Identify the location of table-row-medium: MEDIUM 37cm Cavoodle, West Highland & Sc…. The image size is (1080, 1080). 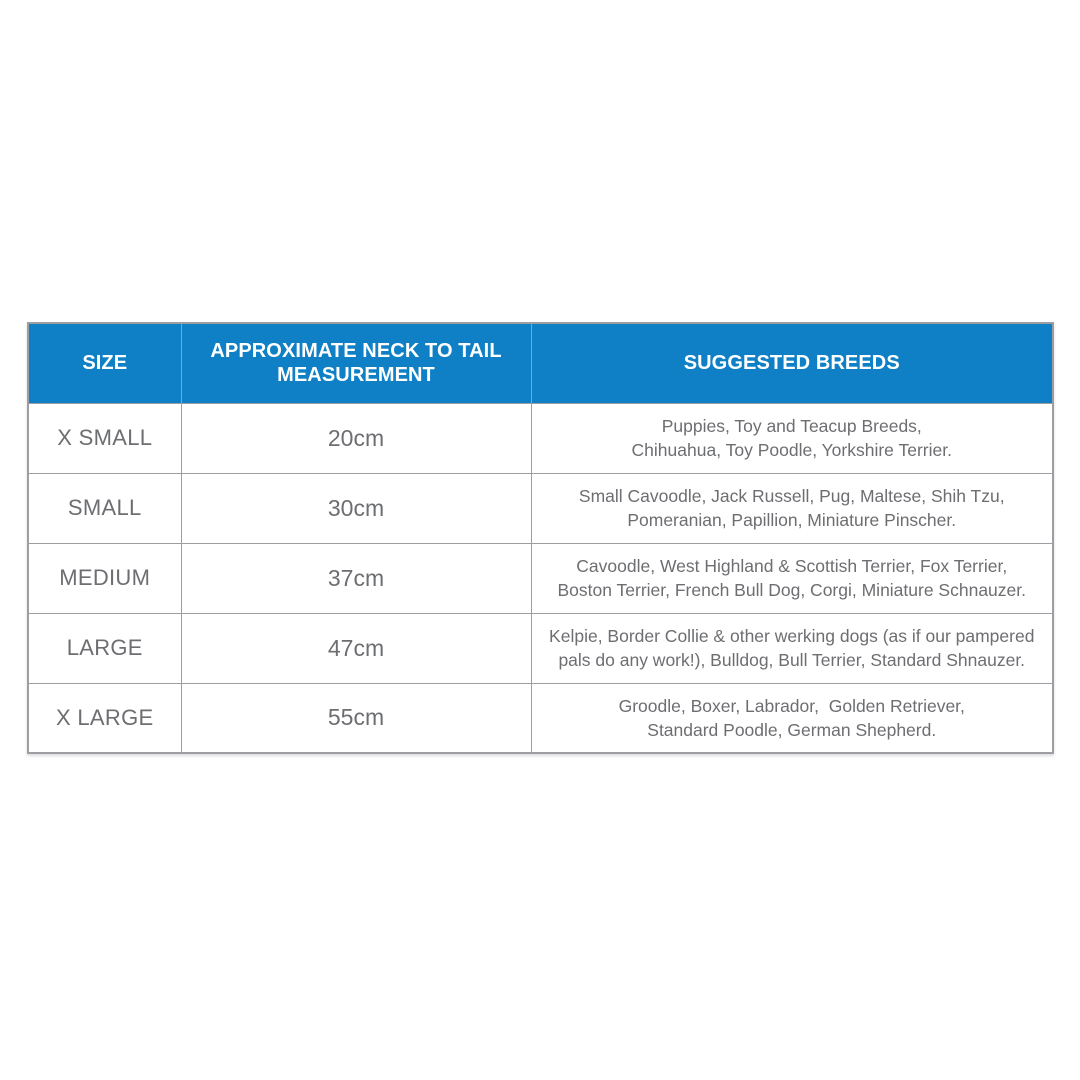
(540, 578).